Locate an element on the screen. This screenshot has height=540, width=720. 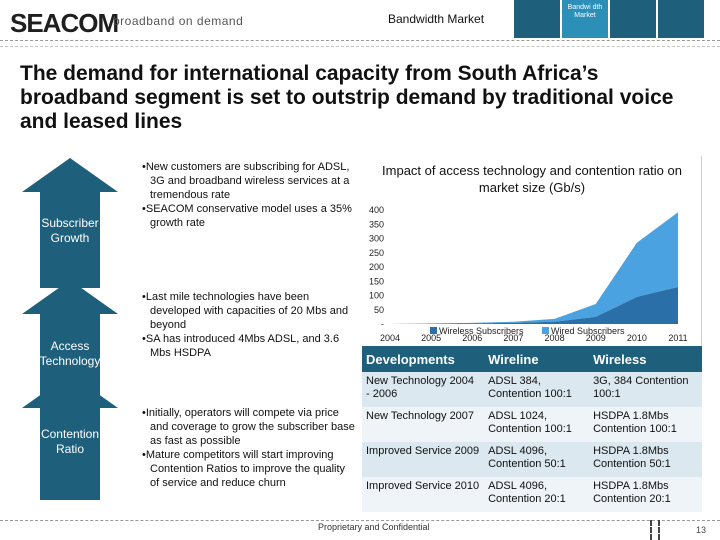
table-cell: HSDPA 1.8Mbs Contention 20:1 is located at coordinates (645, 494).